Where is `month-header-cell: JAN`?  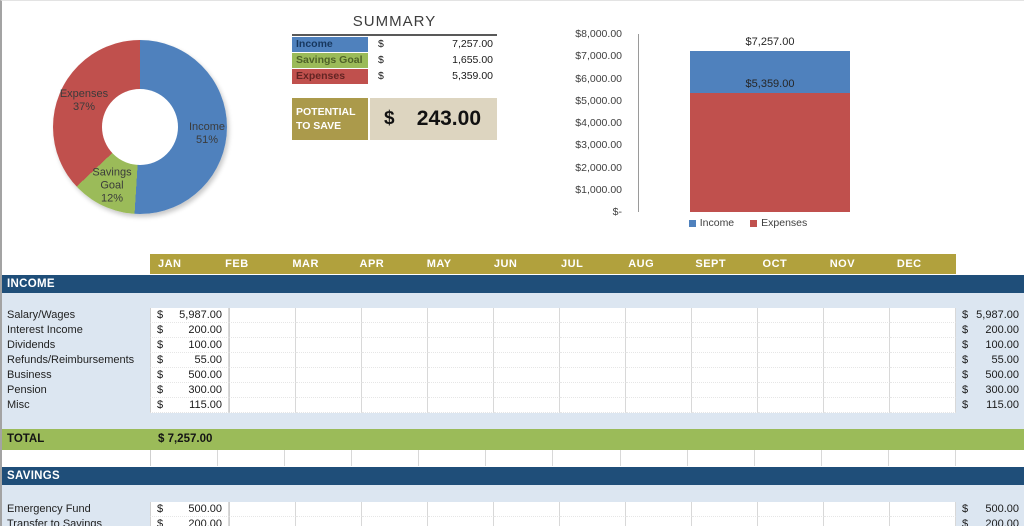 month-header-cell: JAN is located at coordinates (184, 264).